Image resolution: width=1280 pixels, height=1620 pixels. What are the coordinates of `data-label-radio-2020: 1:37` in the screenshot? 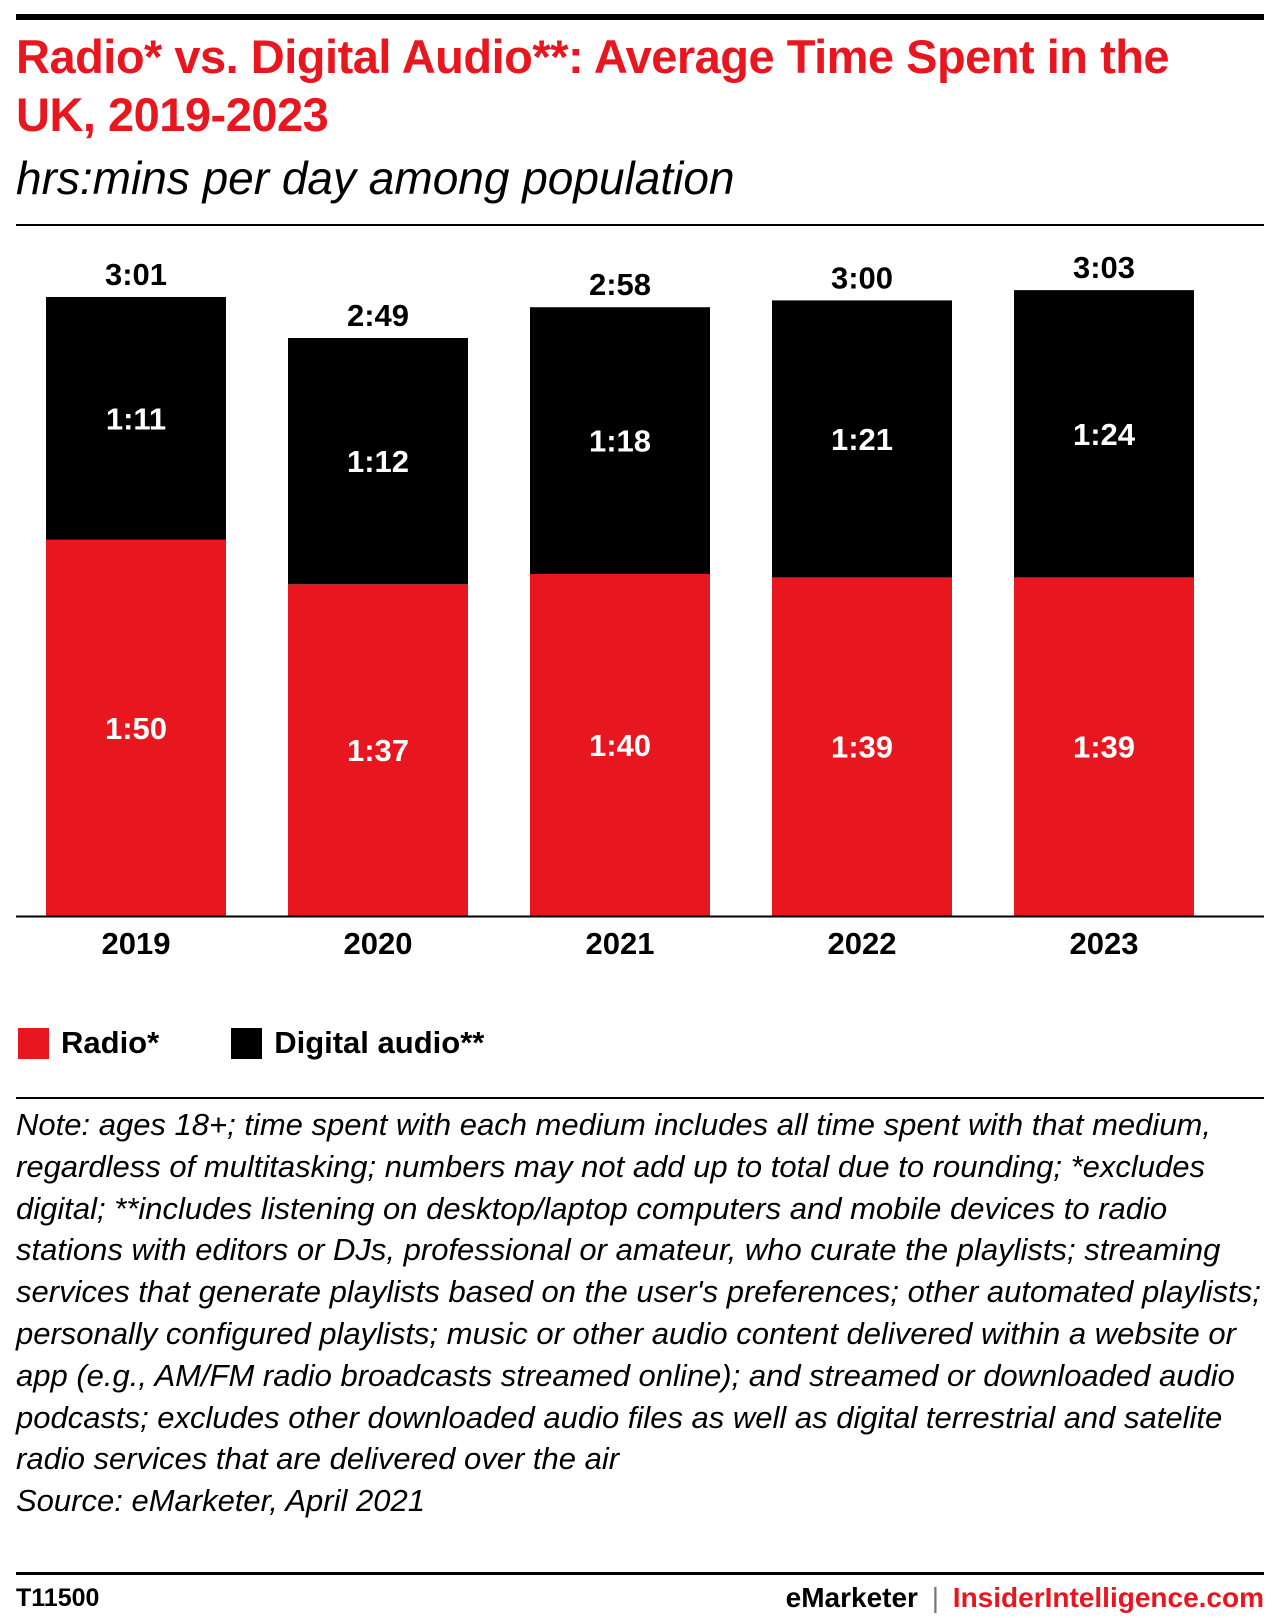 It's located at (378, 750).